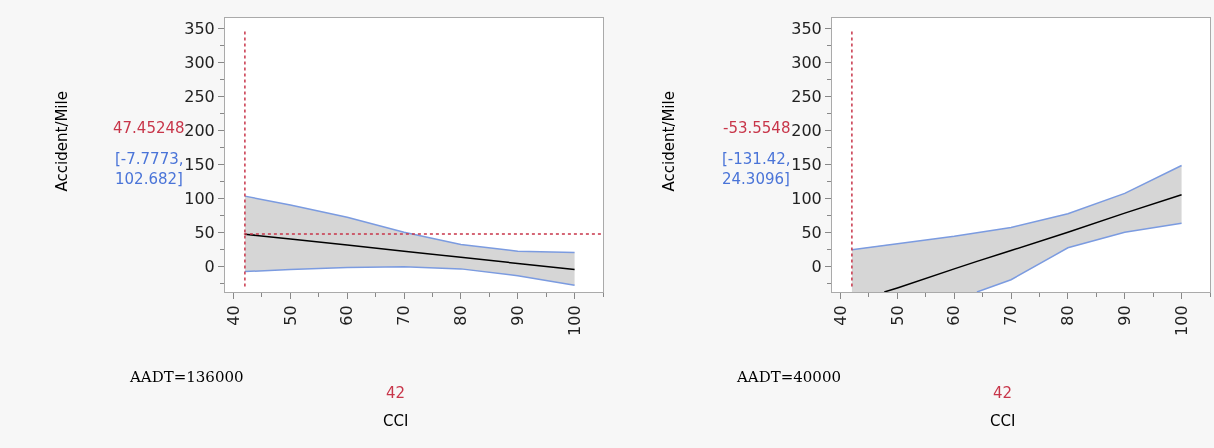 Image resolution: width=1214 pixels, height=448 pixels. I want to click on text: [-7.7773, 102.682], so click(149, 169).